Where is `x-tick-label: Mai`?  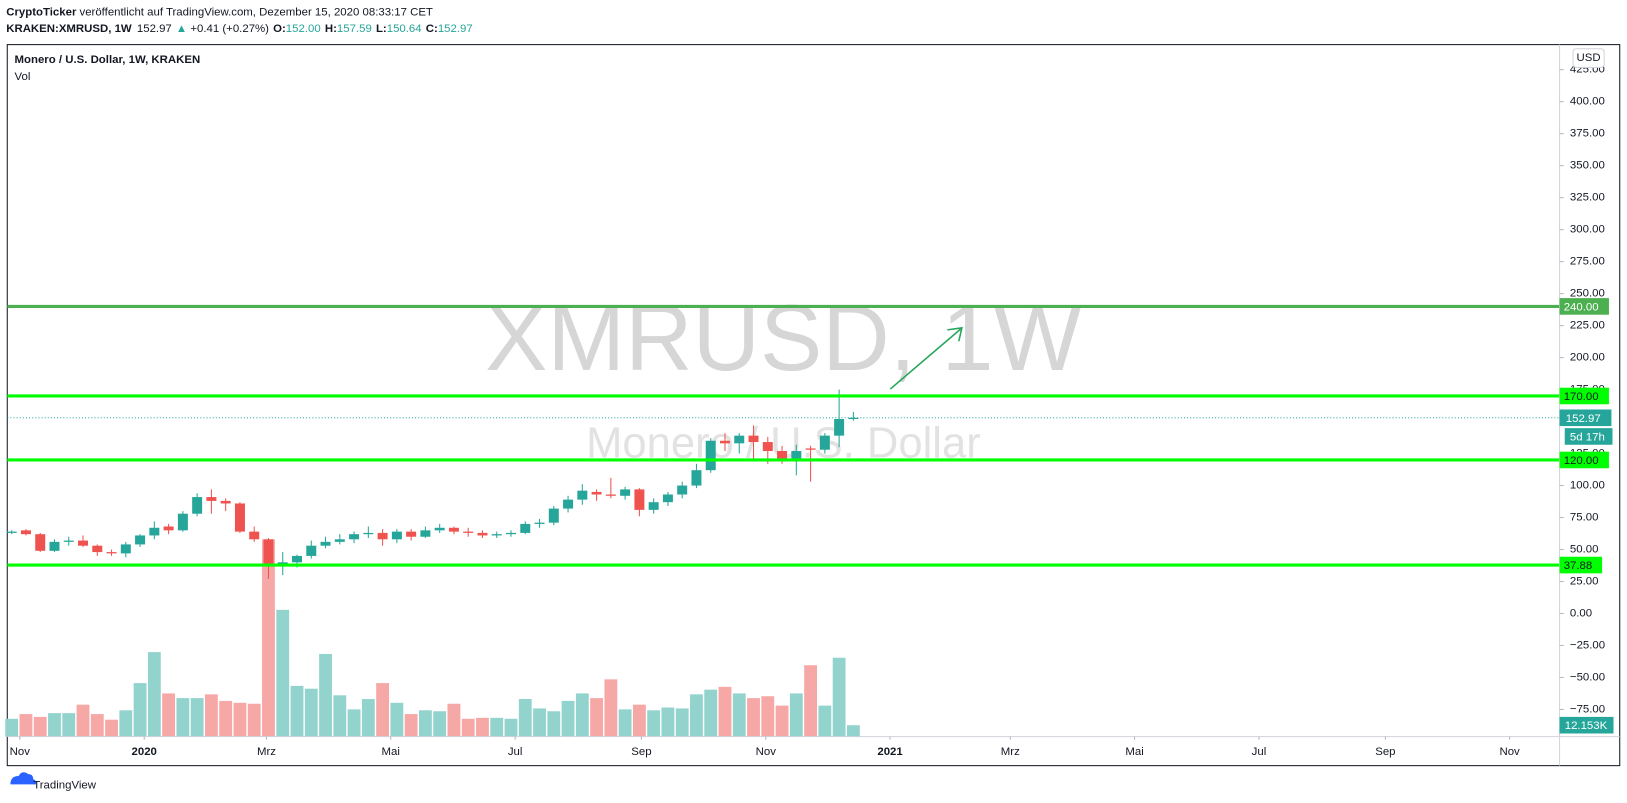 x-tick-label: Mai is located at coordinates (1134, 752).